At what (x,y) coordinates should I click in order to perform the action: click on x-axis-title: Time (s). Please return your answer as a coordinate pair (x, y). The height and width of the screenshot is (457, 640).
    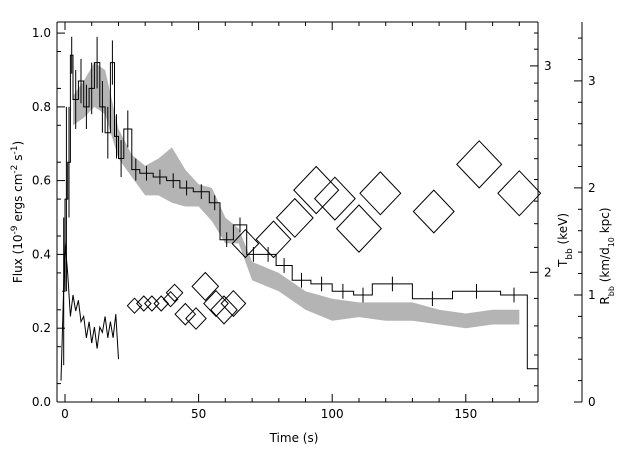
    Looking at the image, I should click on (294, 438).